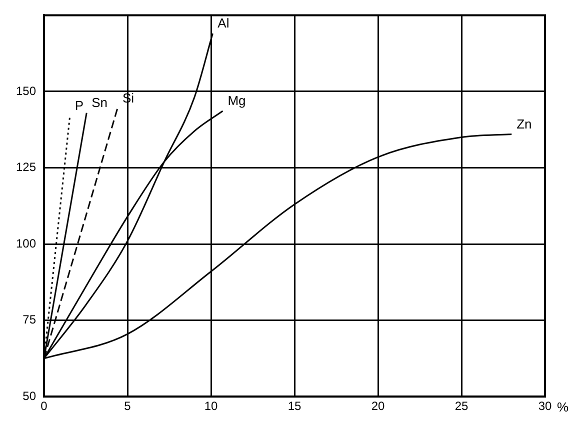  I want to click on x-tick-label: 15, so click(295, 406).